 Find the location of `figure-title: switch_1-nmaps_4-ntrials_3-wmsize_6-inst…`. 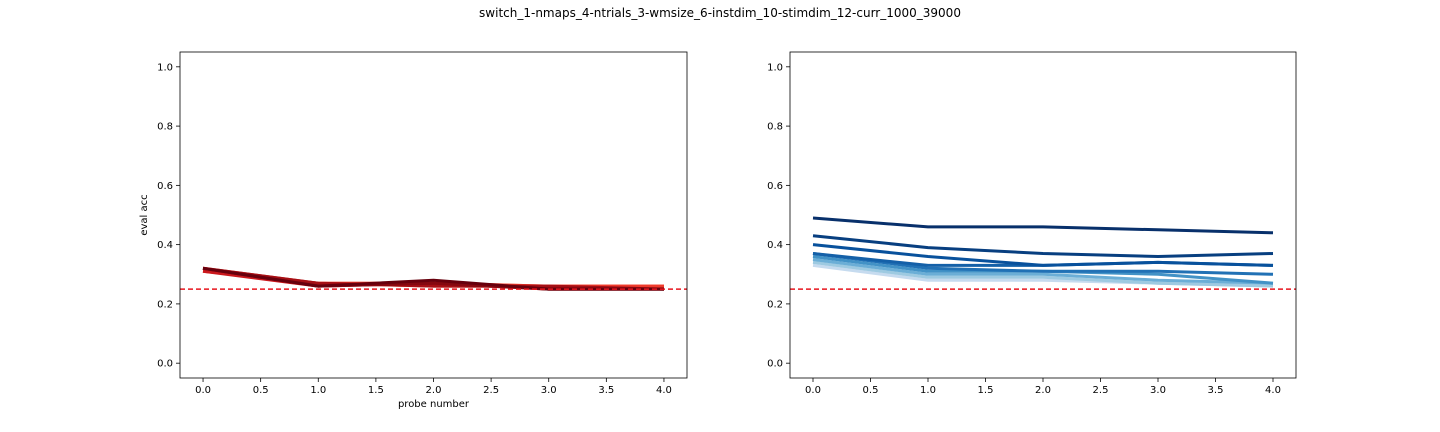

figure-title: switch_1-nmaps_4-ntrials_3-wmsize_6-inst… is located at coordinates (720, 13).